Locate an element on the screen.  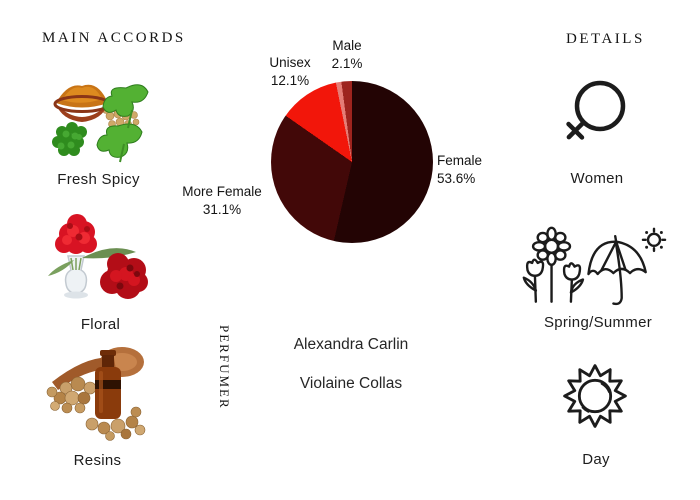
pie-label-female-name: Female is located at coordinates (460, 160).